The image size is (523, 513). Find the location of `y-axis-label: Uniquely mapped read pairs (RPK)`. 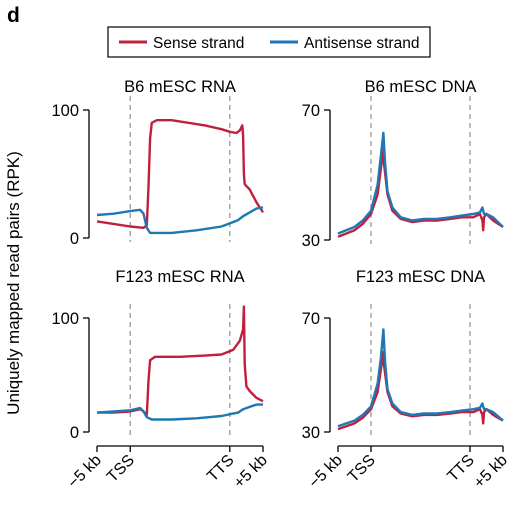

y-axis-label: Uniquely mapped read pairs (RPK) is located at coordinates (13, 283).